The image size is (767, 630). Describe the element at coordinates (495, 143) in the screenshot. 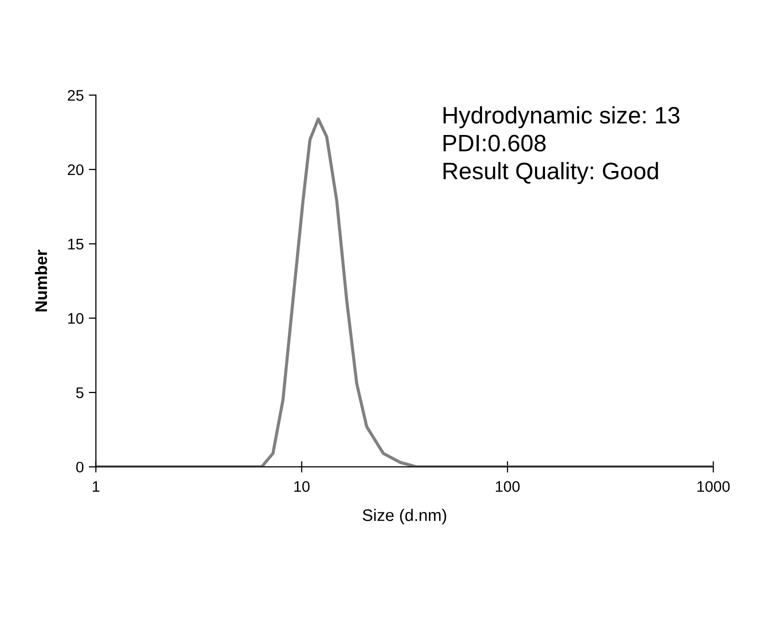

I see `annotation: PDI:0.608` at that location.